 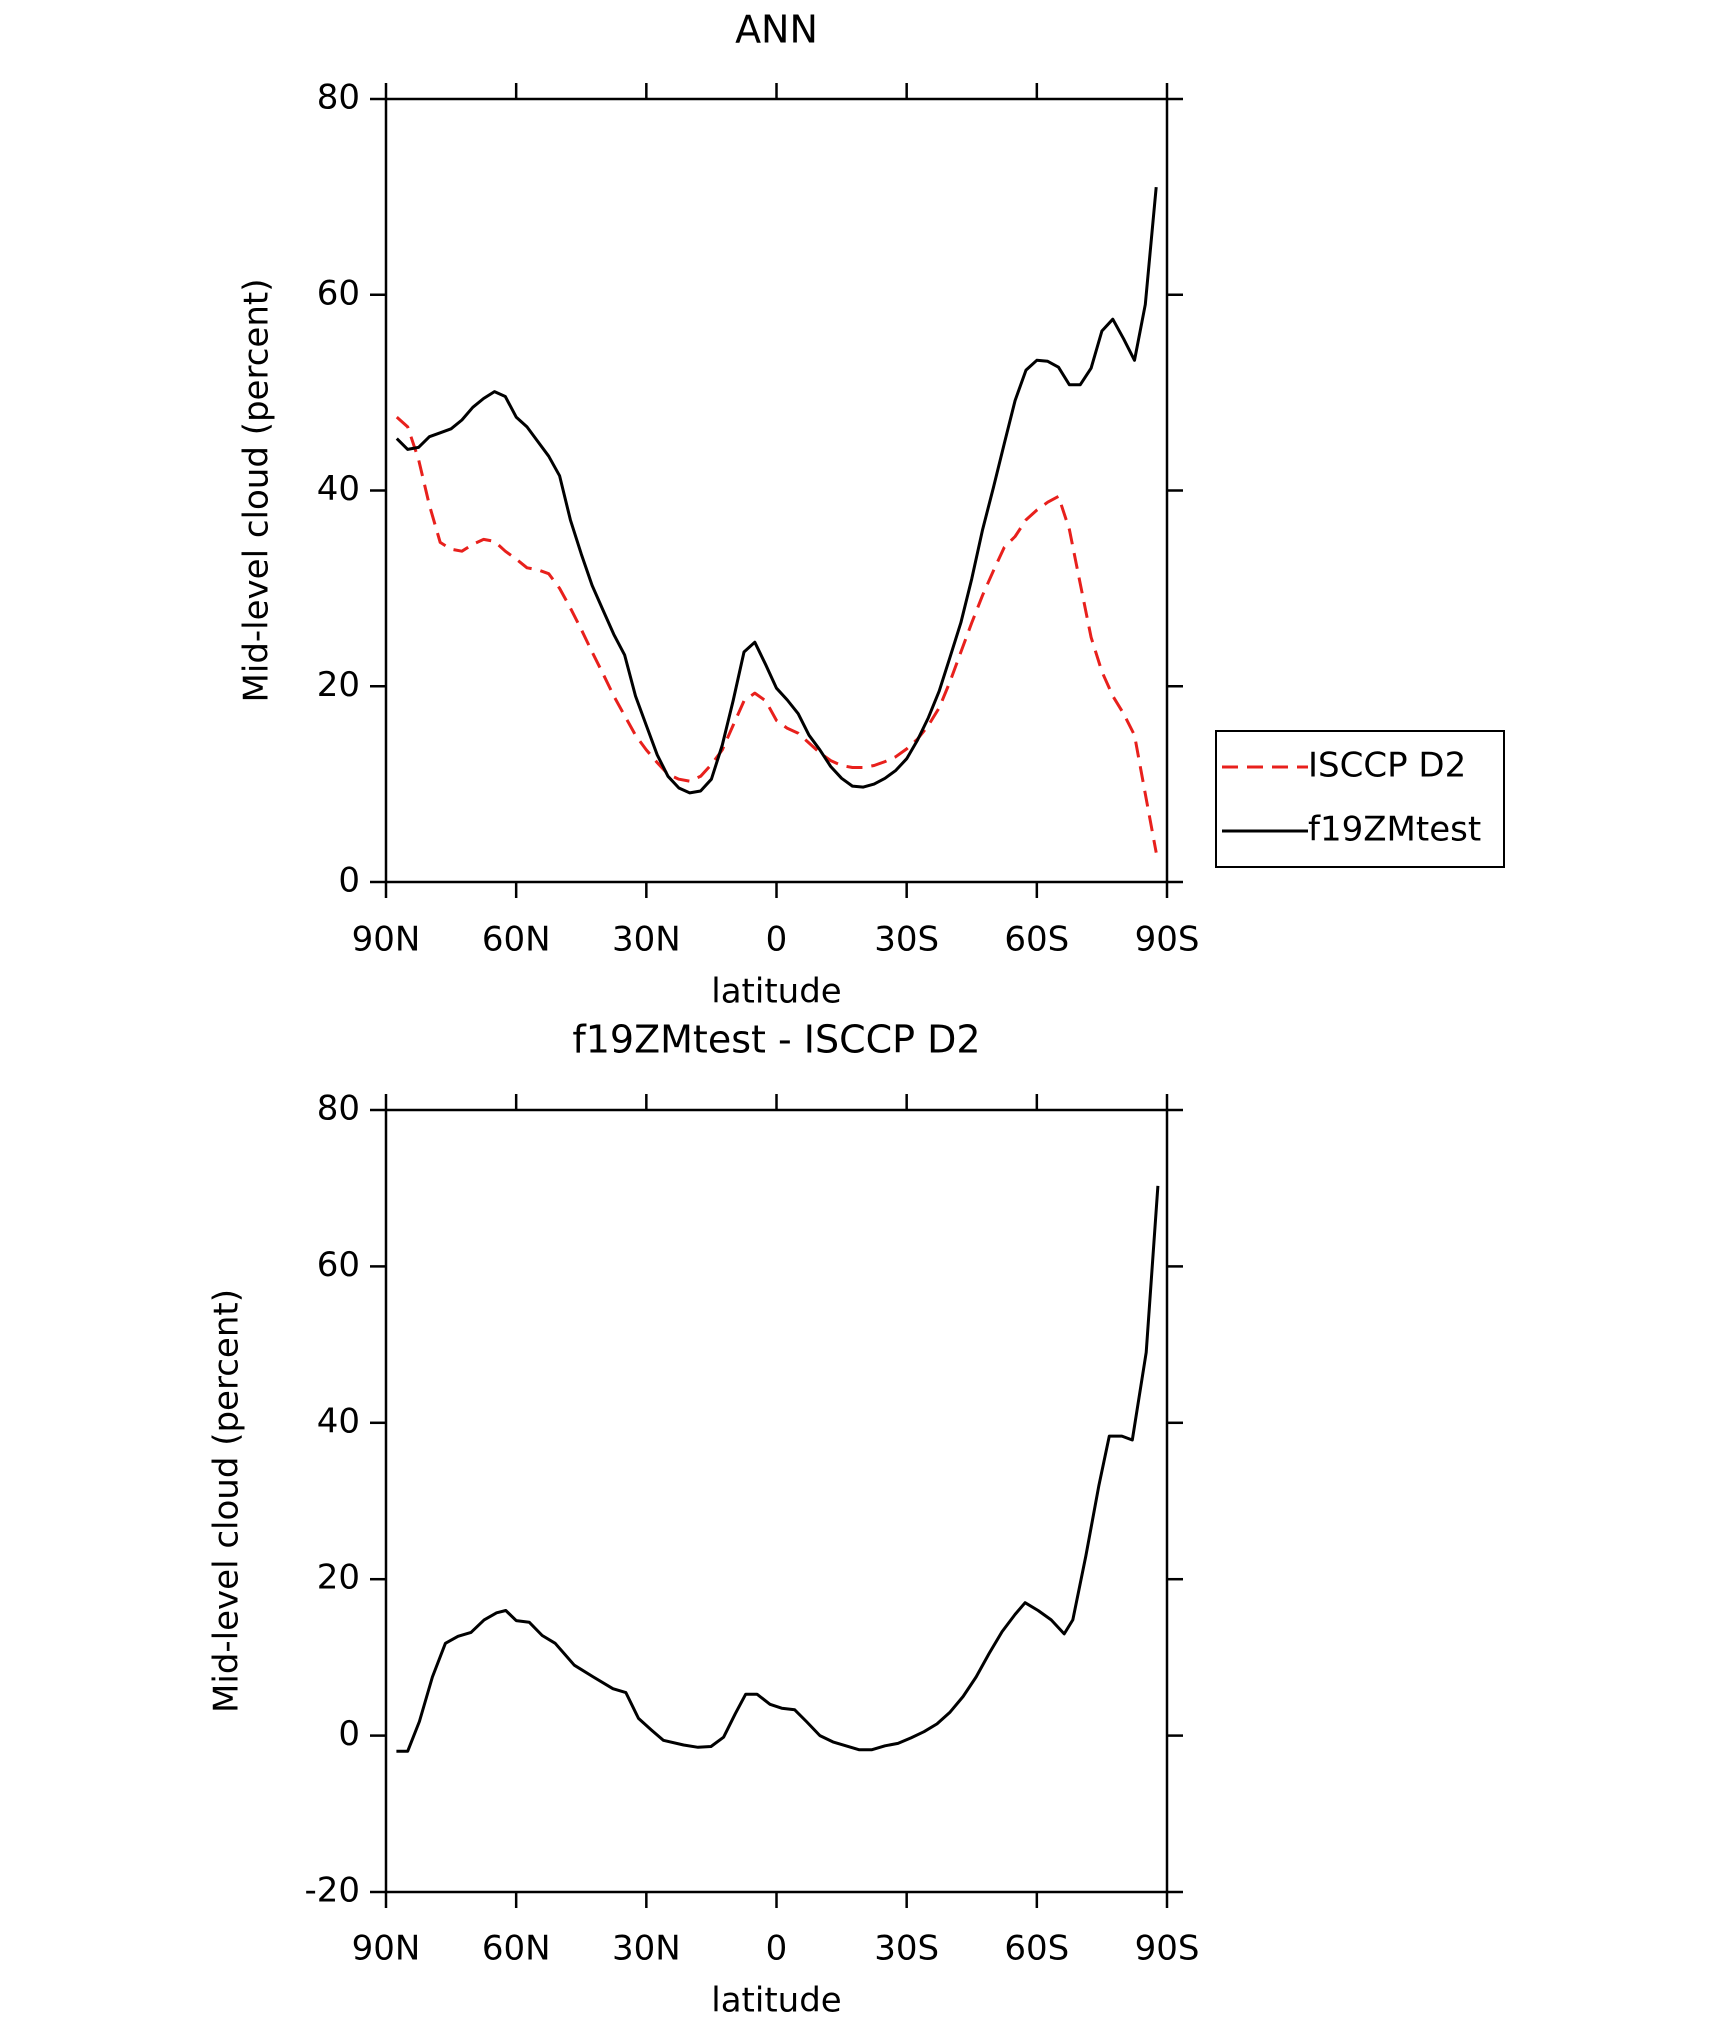 What do you see at coordinates (1394, 830) in the screenshot?
I see `legend-label: f19ZMtest` at bounding box center [1394, 830].